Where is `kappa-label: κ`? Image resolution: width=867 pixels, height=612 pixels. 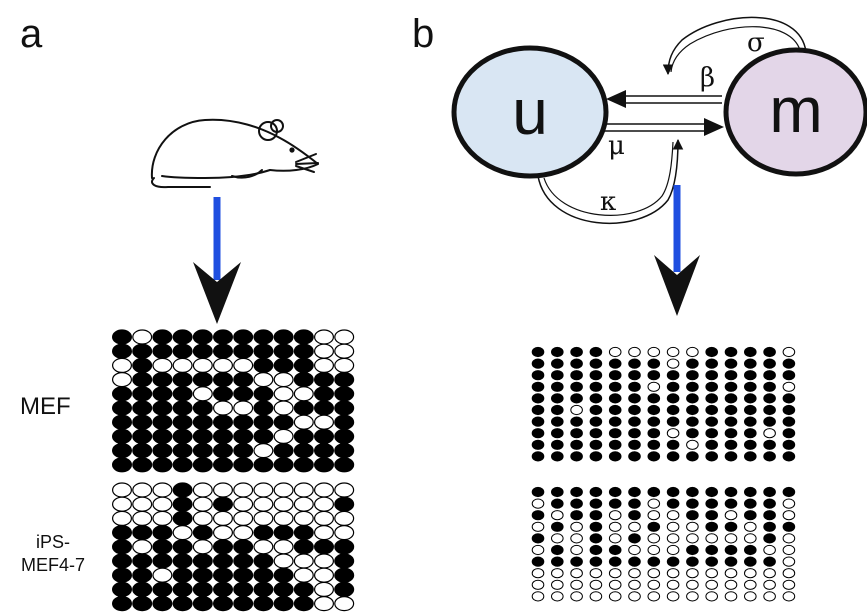
kappa-label: κ is located at coordinates (608, 202).